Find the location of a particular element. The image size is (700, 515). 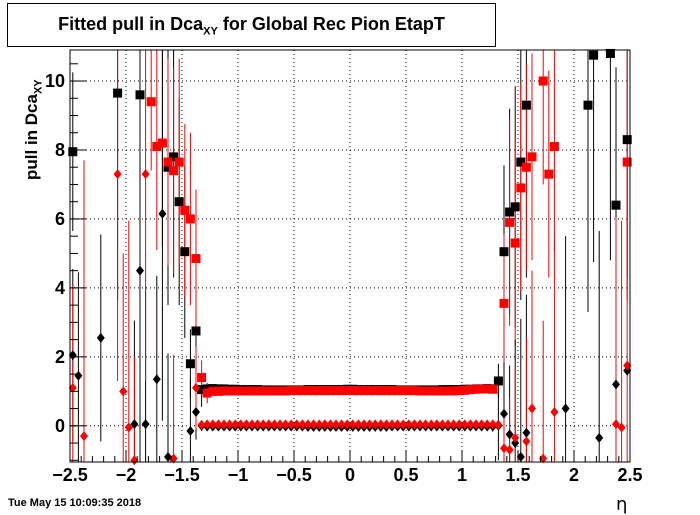

x-tick-label: −0.5 is located at coordinates (294, 475).